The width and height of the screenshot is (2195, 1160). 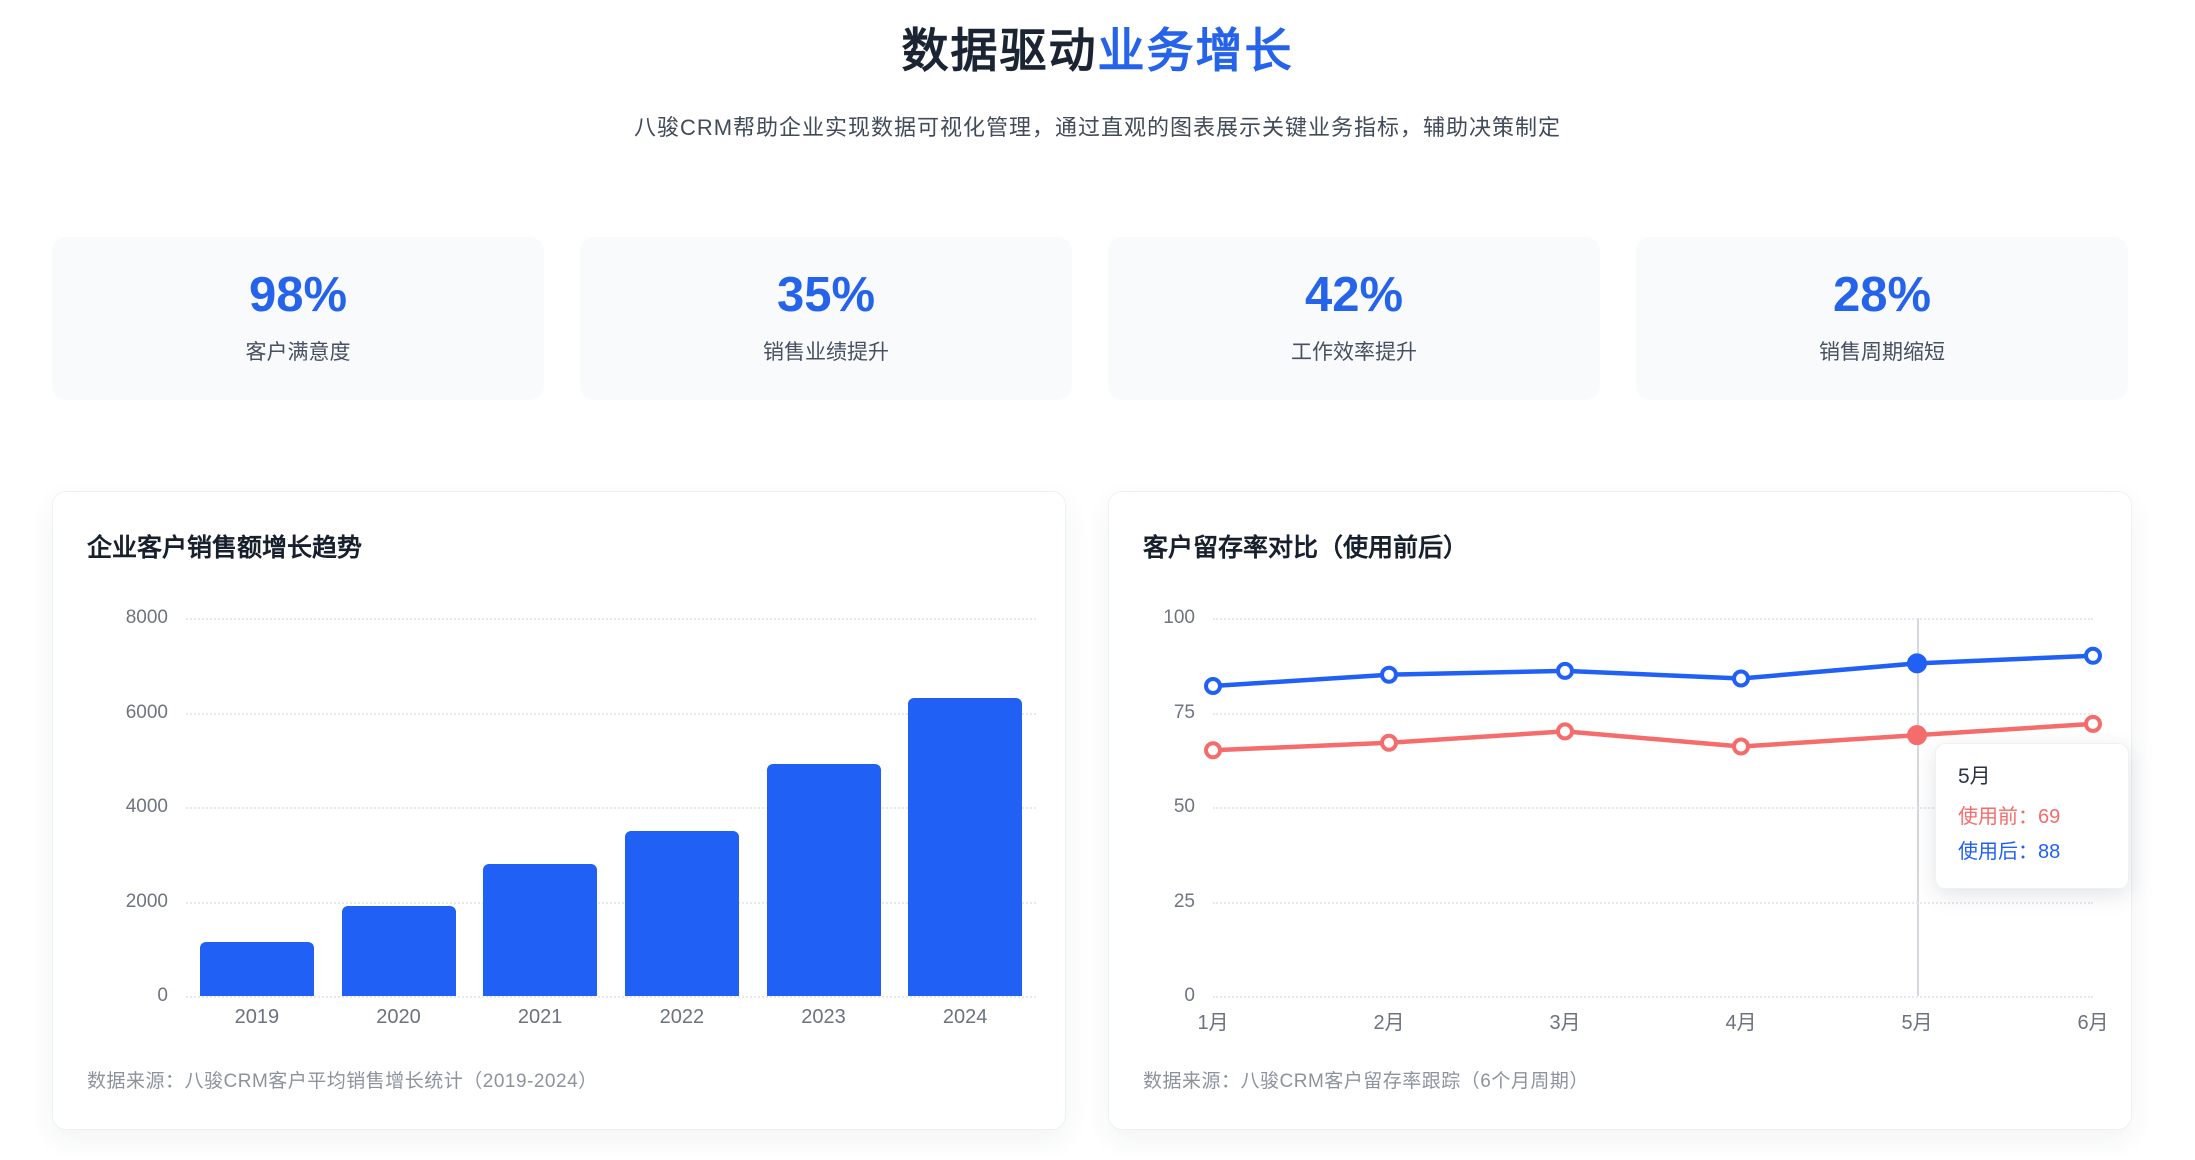 I want to click on stat-card-efficiency: 42% 工作效率提升, so click(x=1354, y=318).